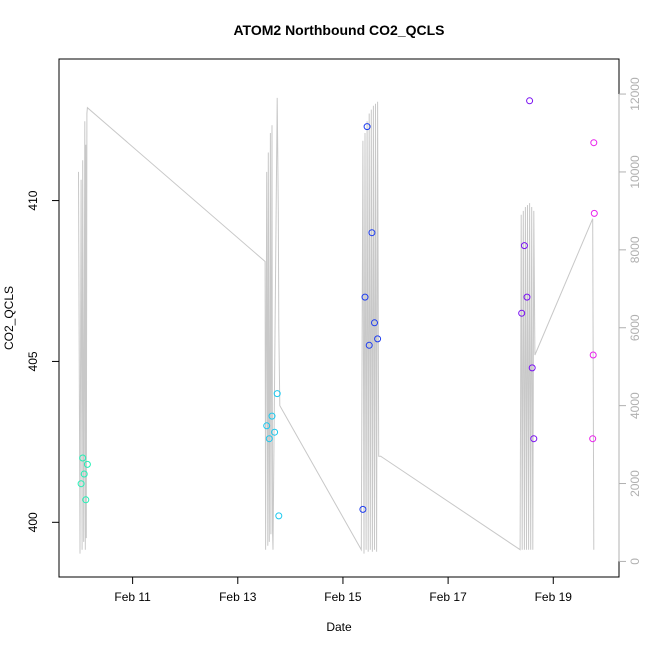 The image size is (650, 650). I want to click on y2-tick-label: 2000, so click(635, 483).